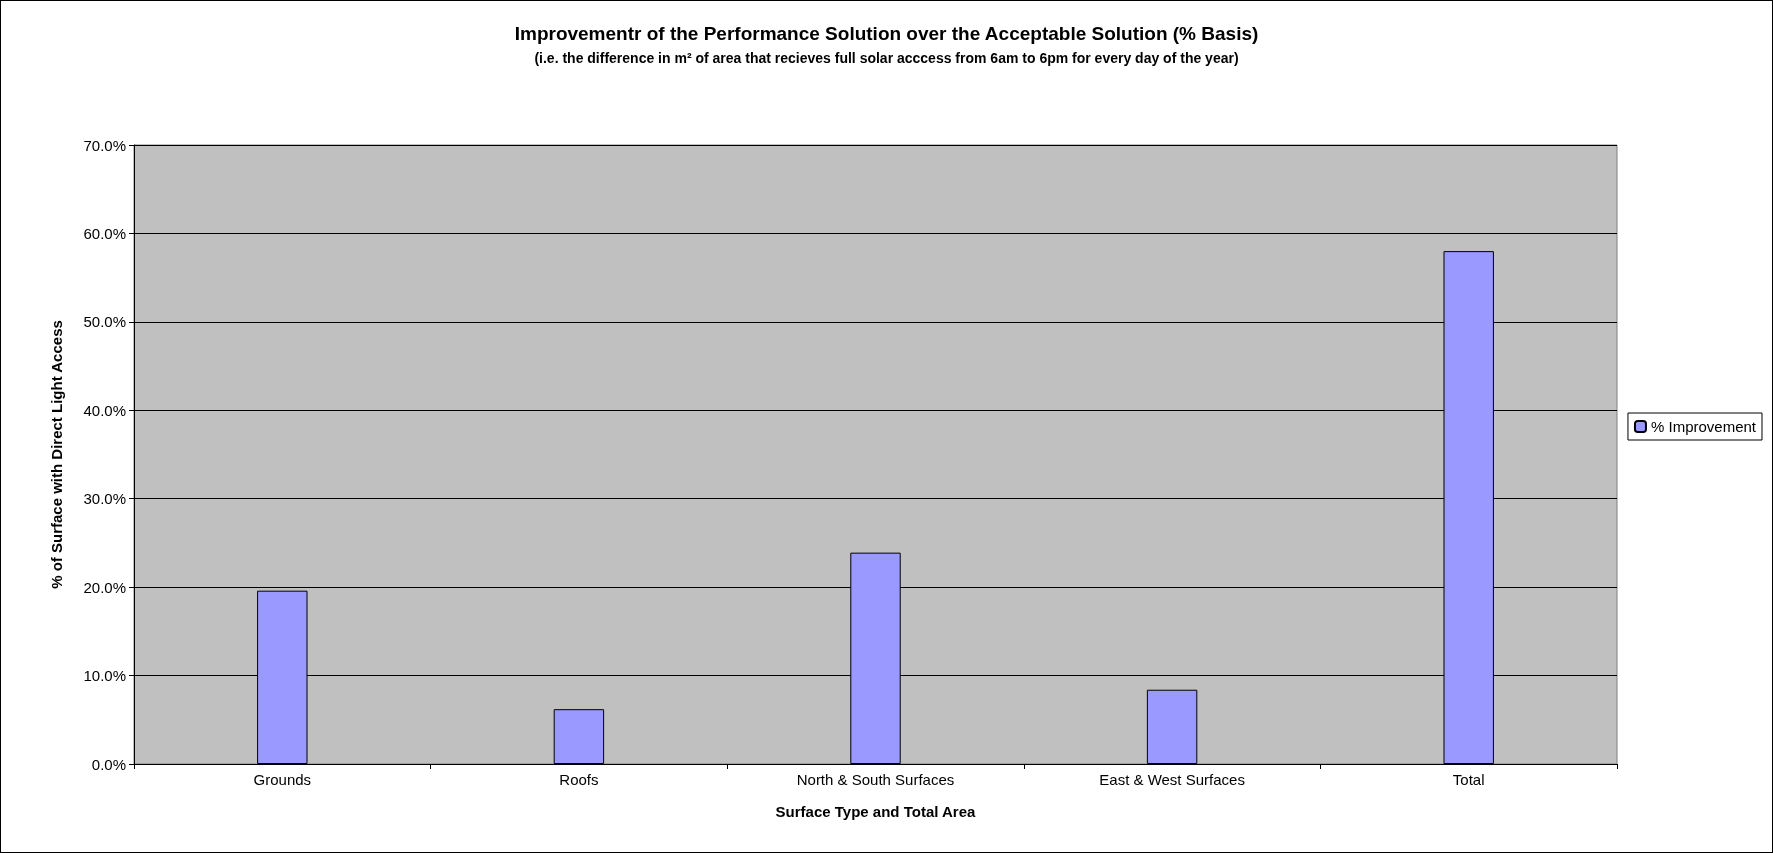 This screenshot has height=853, width=1773. Describe the element at coordinates (886, 58) in the screenshot. I see `chart-subtitle: (i.e. the difference in m² of area that recieves full solar acccess from 6am to 6pm for every day of the year)` at that location.